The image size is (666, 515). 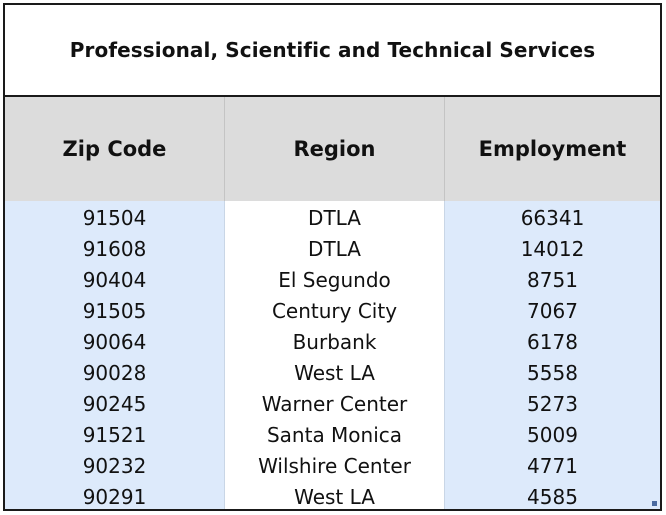 What do you see at coordinates (334, 435) in the screenshot?
I see `region-cell: Santa Monica` at bounding box center [334, 435].